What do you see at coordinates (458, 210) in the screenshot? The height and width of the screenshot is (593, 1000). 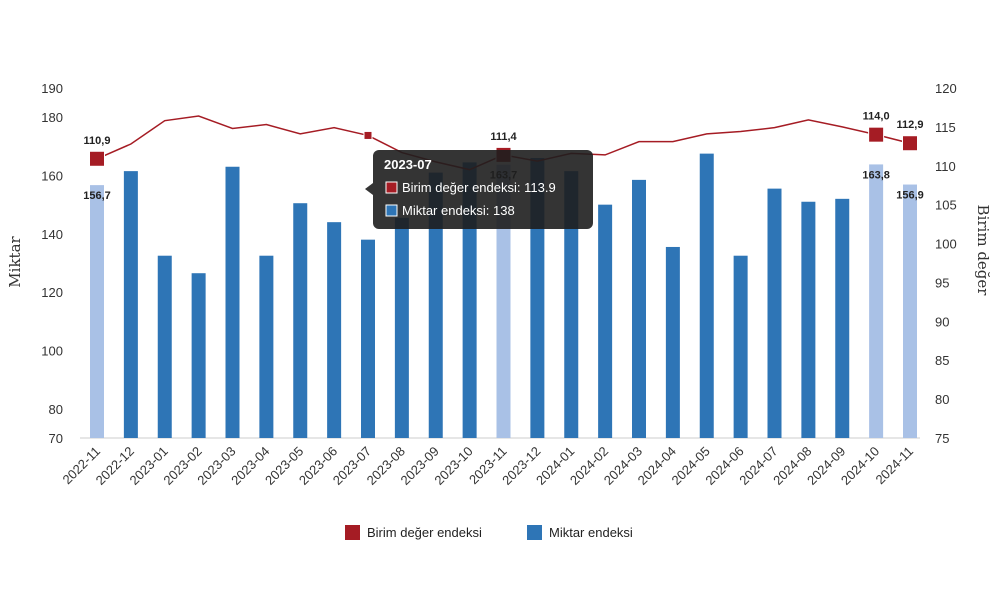 I see `tooltip-line-2: Miktar endeksi: 138` at bounding box center [458, 210].